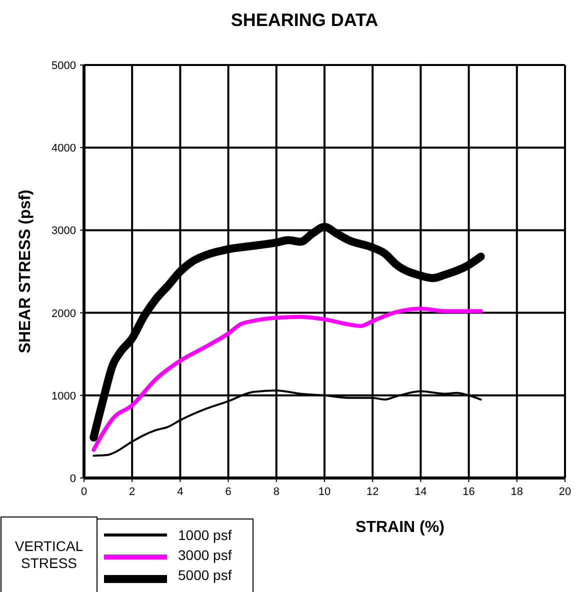  I want to click on y-tick-label: 5000, so click(64, 66).